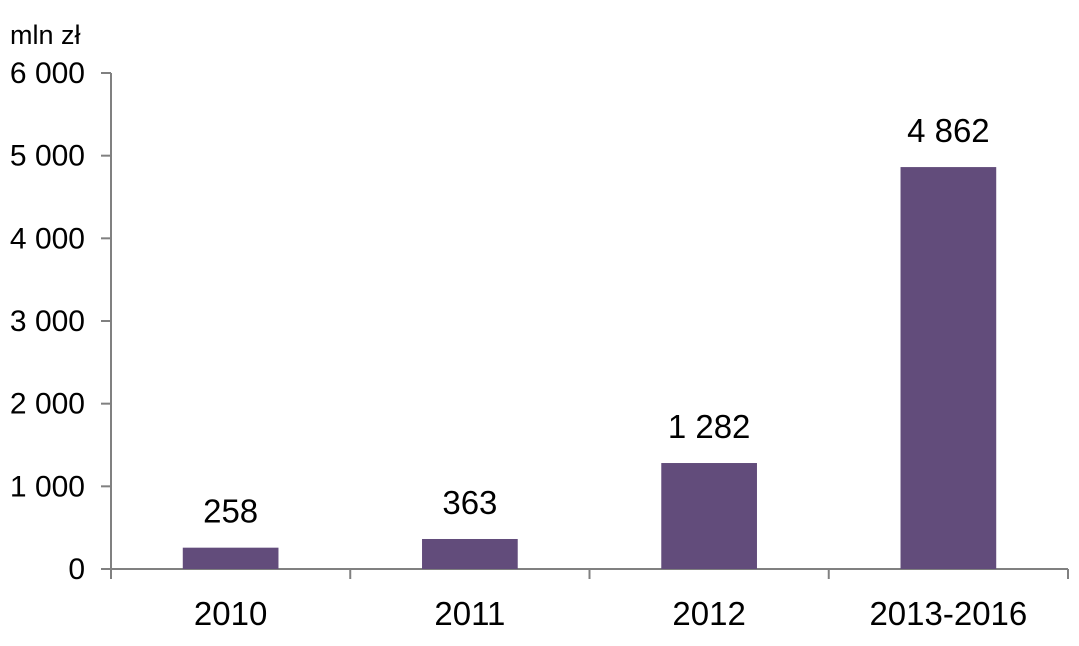 The image size is (1079, 646). I want to click on y-axis: 0 1 000 2 000 3 000 4 000 5 000 6 000, so click(61, 321).